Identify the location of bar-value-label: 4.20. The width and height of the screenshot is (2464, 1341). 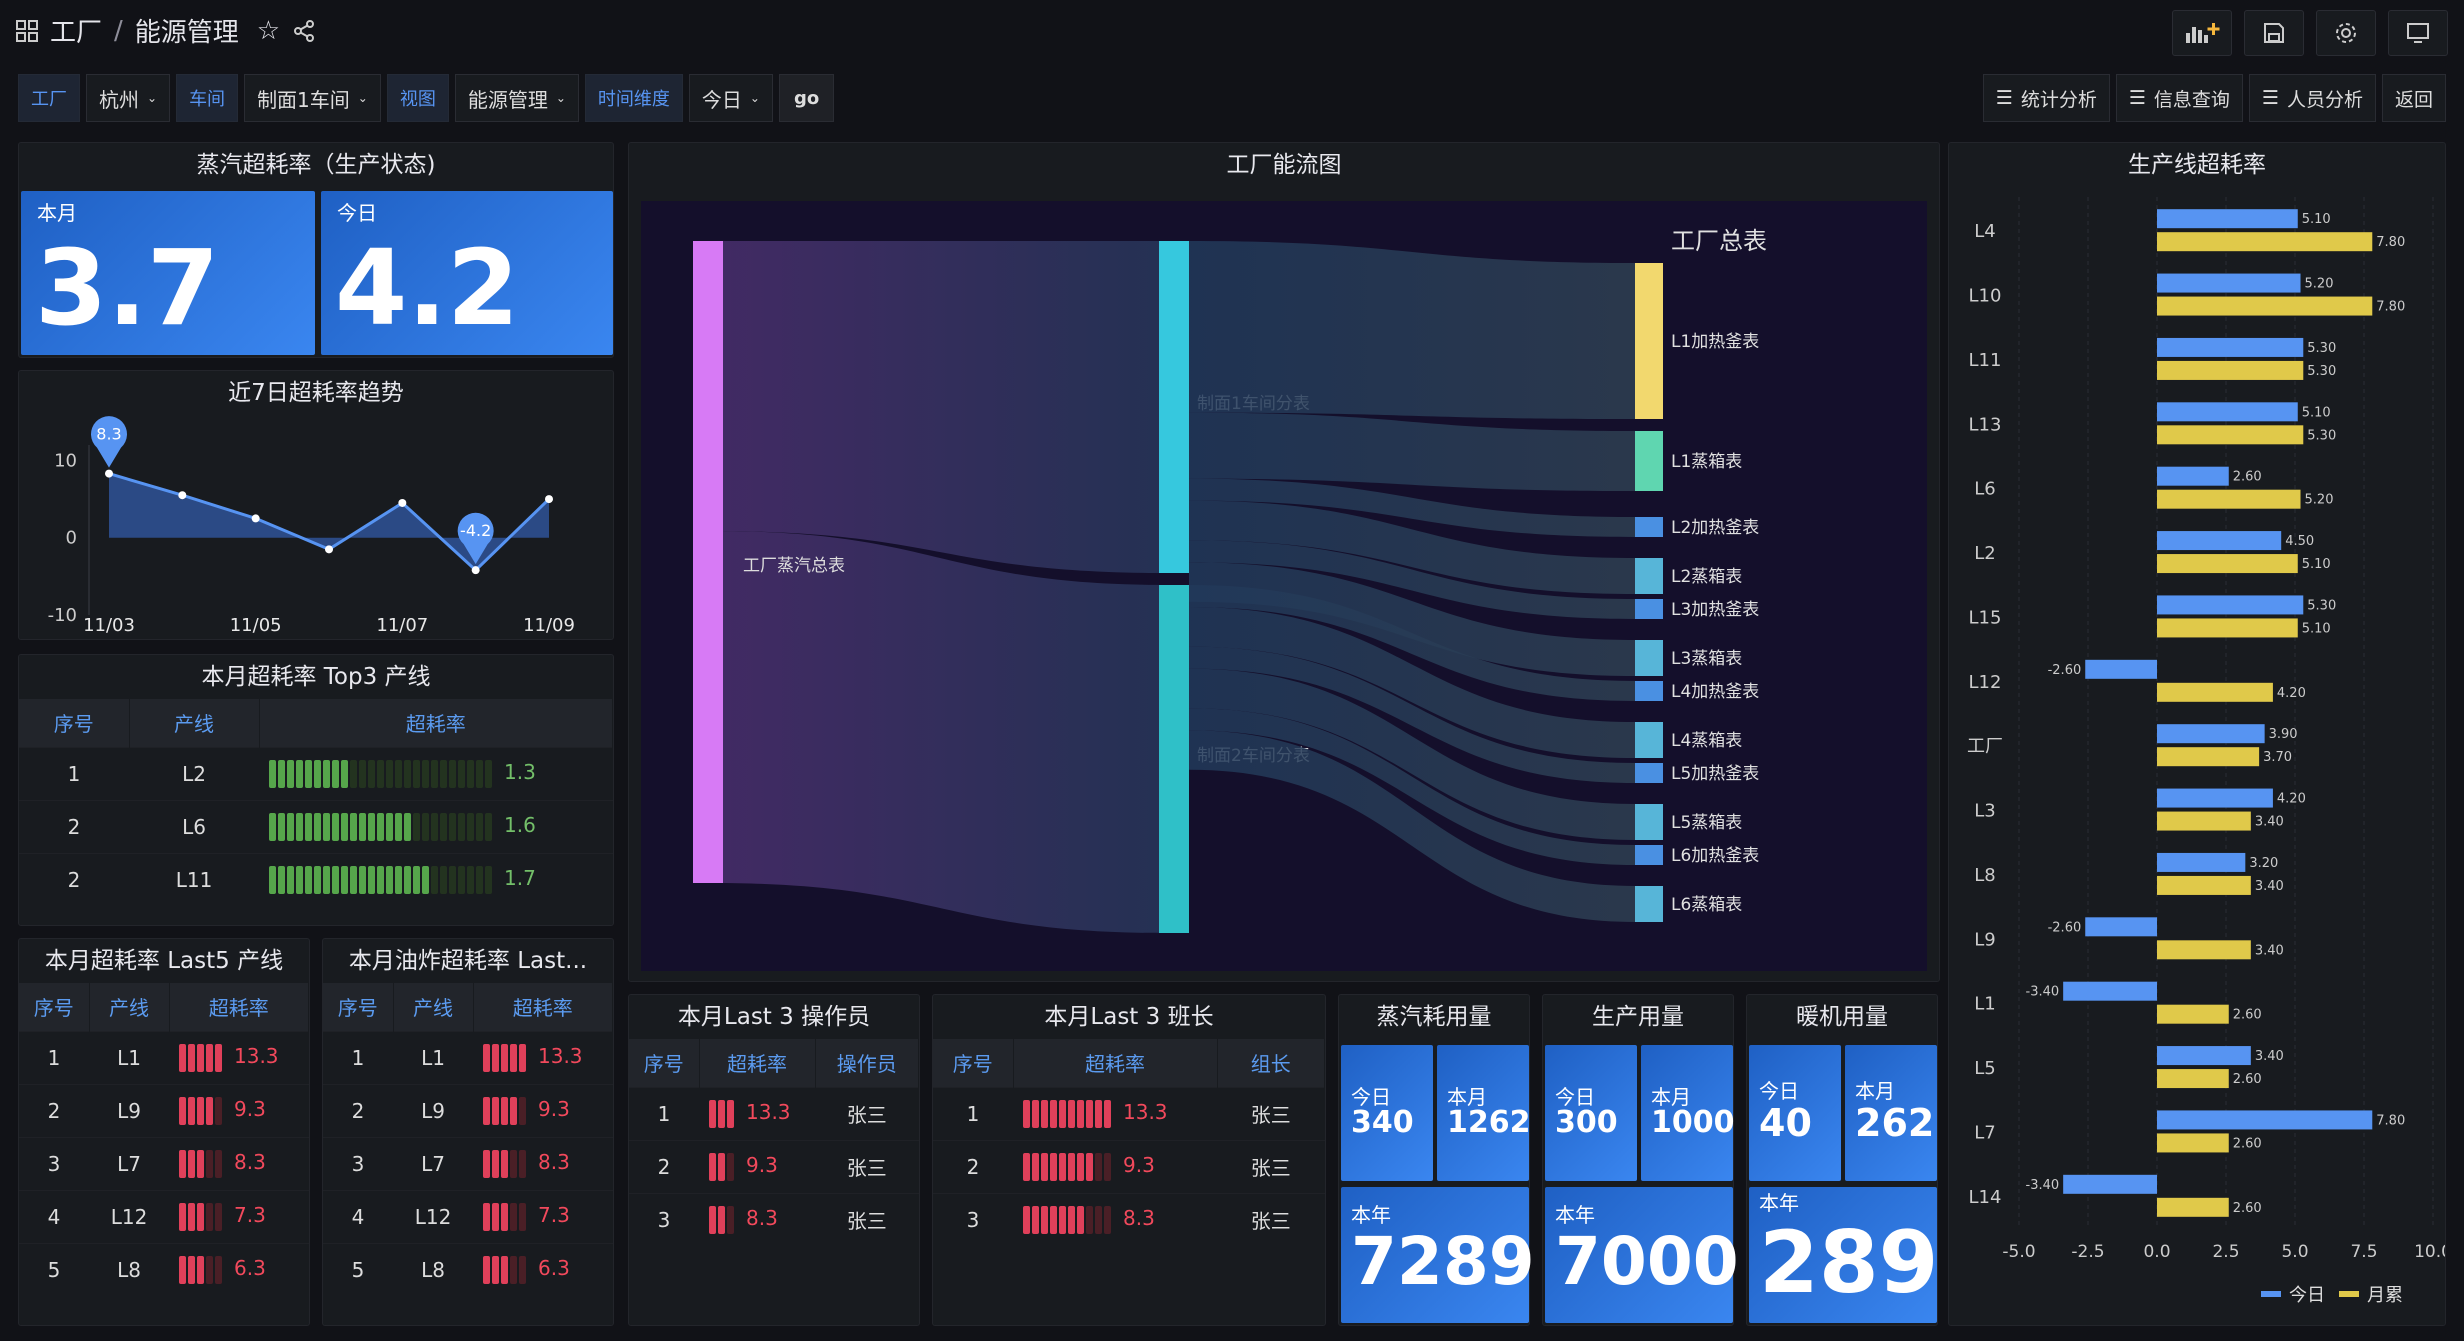
(2291, 693).